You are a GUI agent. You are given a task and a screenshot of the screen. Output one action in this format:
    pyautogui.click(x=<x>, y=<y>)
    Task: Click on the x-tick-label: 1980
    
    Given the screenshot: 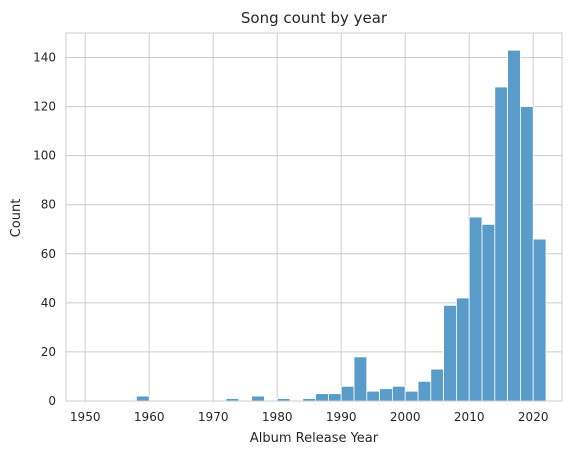 What is the action you would take?
    pyautogui.click(x=277, y=417)
    